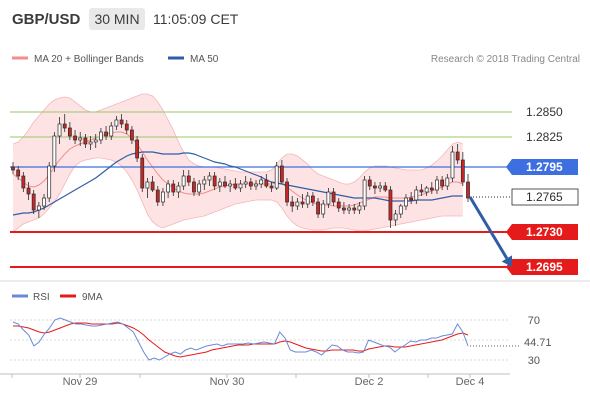 The image size is (590, 400). I want to click on level-label-support_2: 1.2695, so click(544, 267).